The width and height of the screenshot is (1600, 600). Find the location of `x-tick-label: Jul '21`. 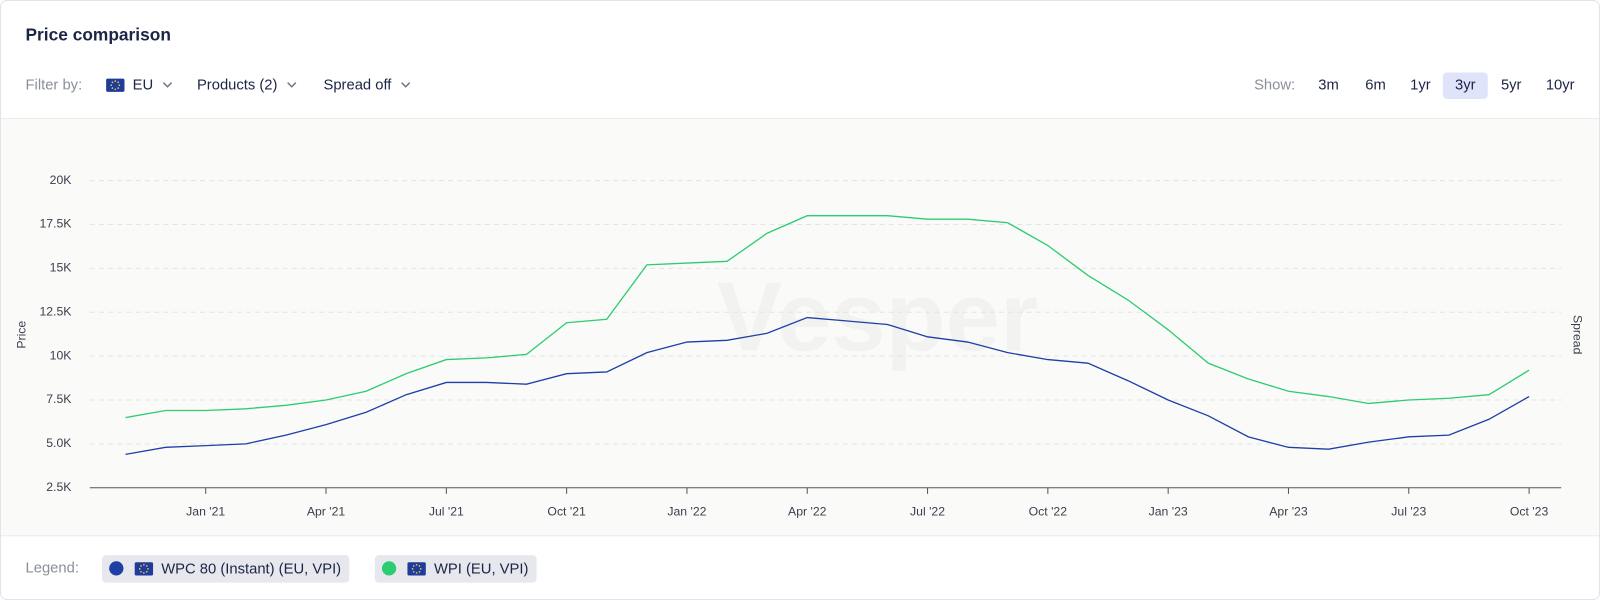

x-tick-label: Jul '21 is located at coordinates (446, 511).